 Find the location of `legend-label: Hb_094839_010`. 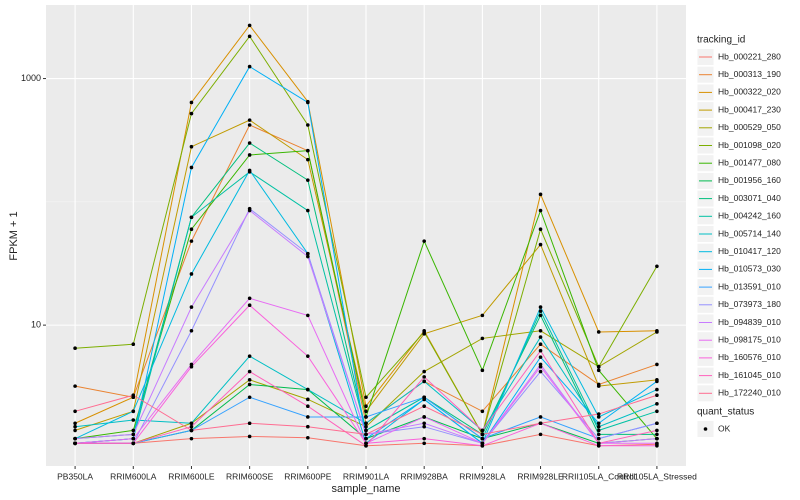

legend-label: Hb_094839_010 is located at coordinates (749, 322).